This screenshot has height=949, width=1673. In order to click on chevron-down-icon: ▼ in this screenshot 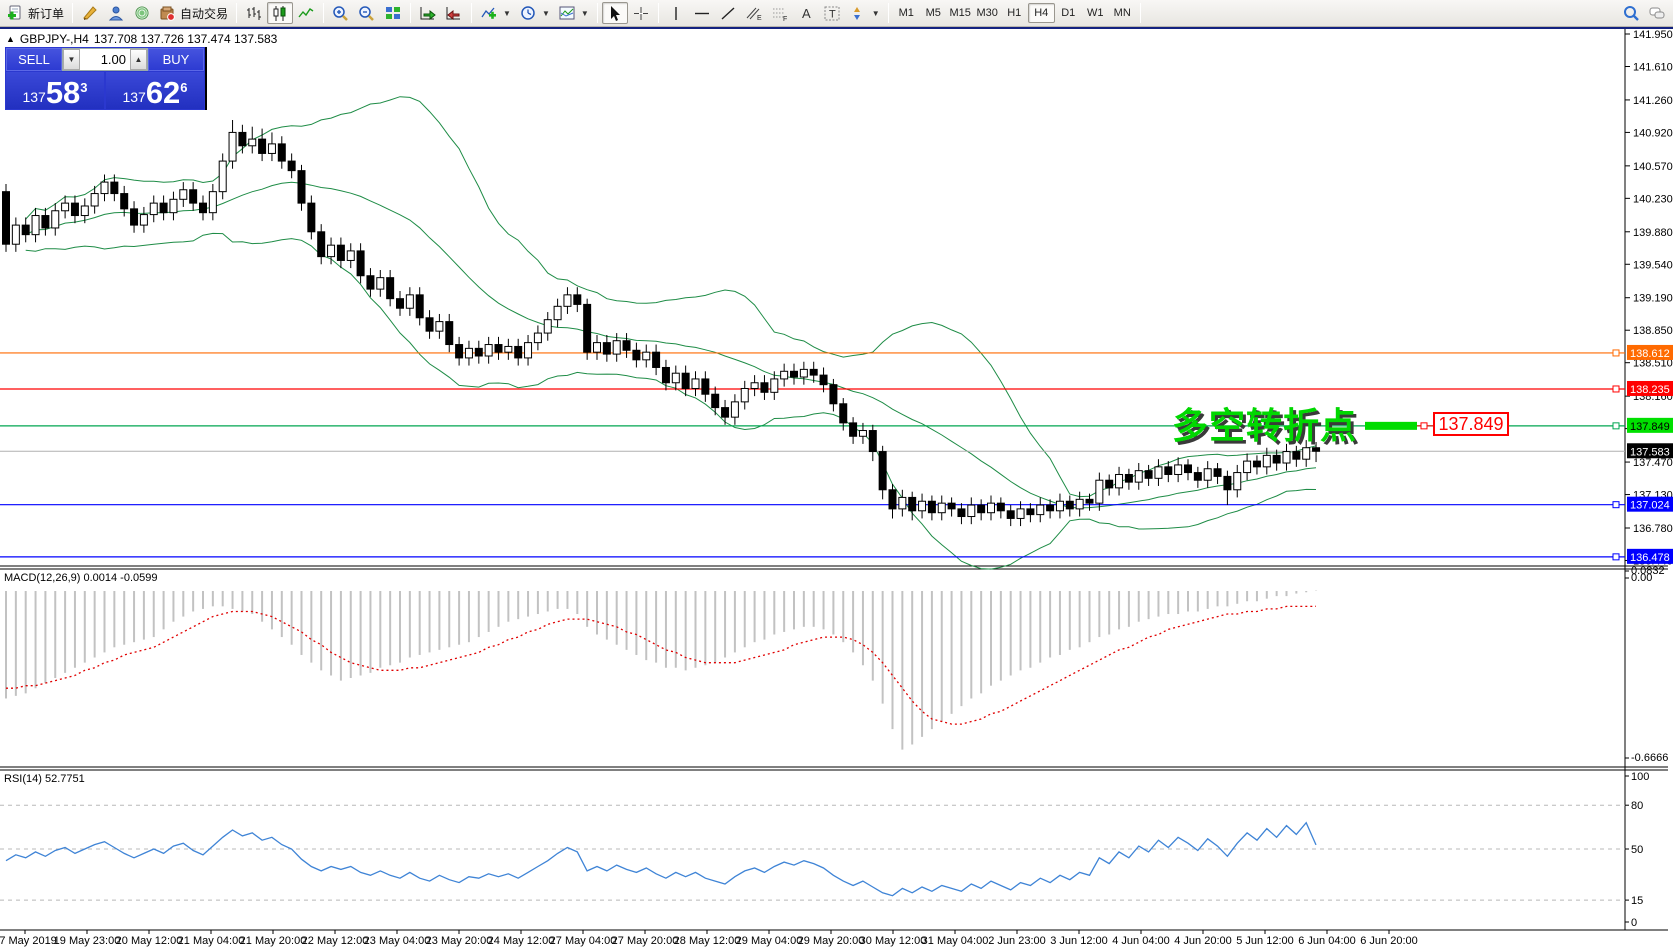, I will do `click(584, 13)`.